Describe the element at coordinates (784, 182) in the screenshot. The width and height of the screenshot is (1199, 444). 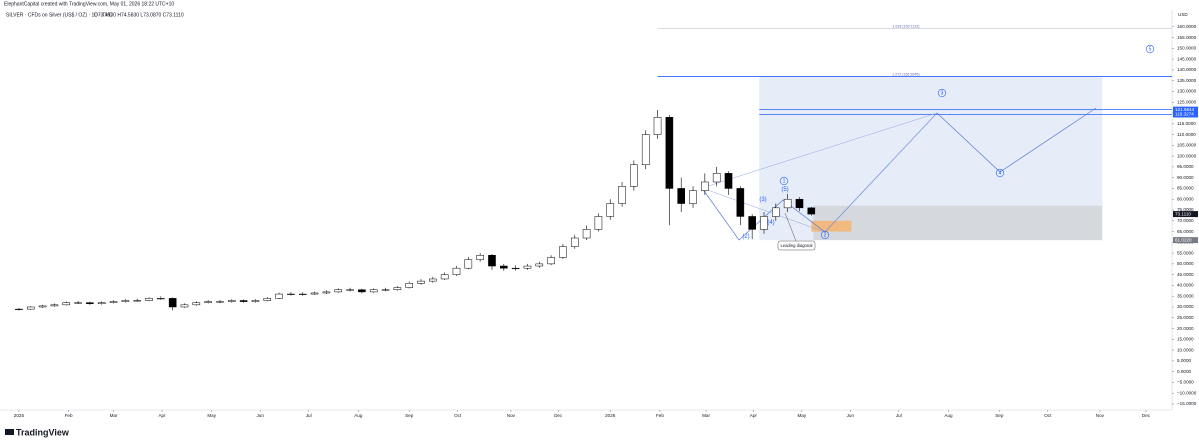
I see `wave-label: 1` at that location.